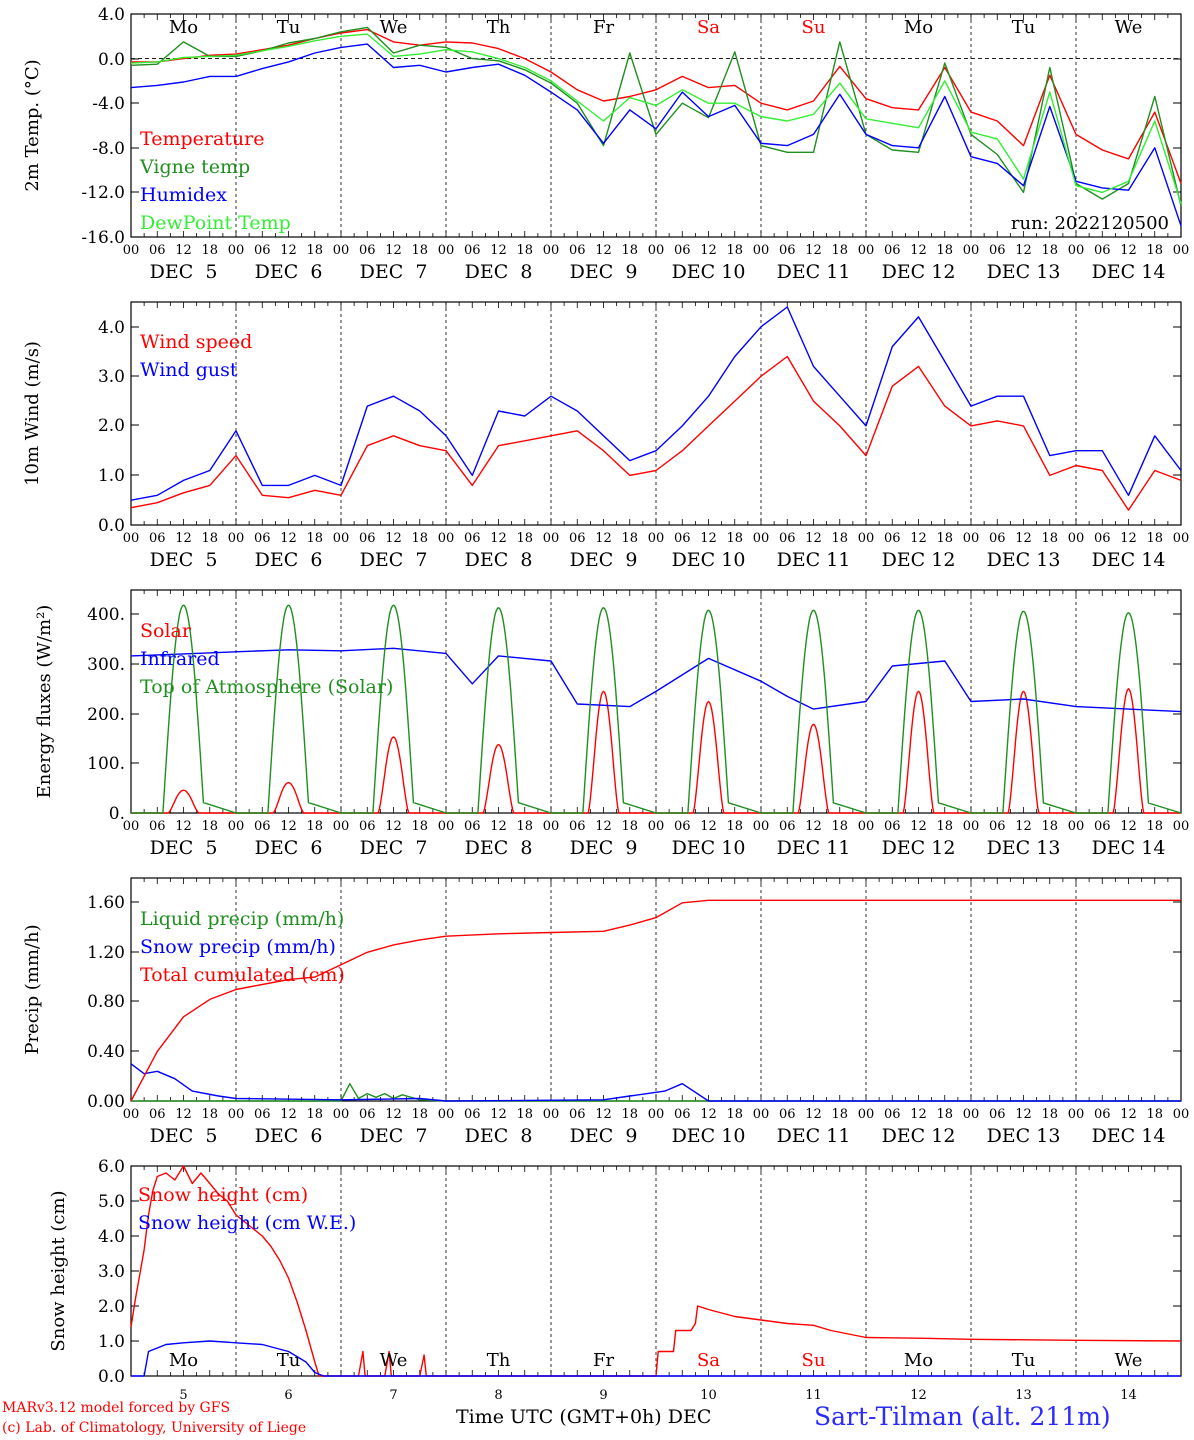  What do you see at coordinates (603, 27) in the screenshot?
I see `weekday-label: Fr` at bounding box center [603, 27].